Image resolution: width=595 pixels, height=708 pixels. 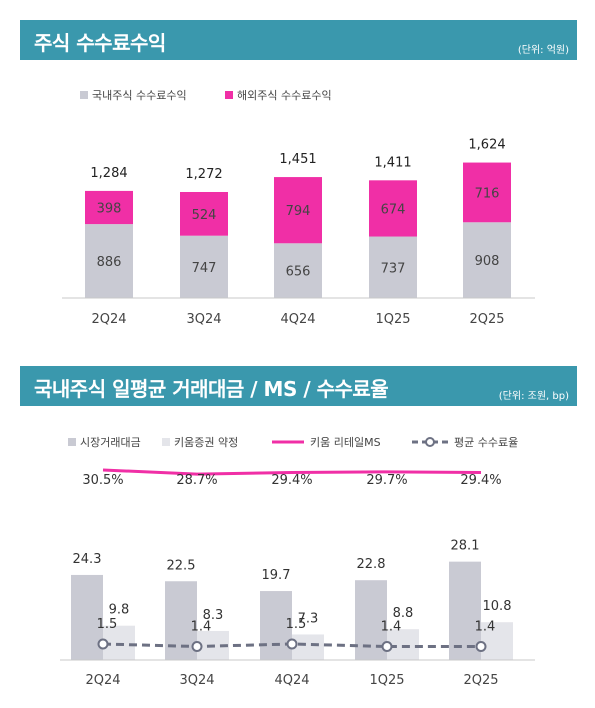 I want to click on data-label-market: 22.8, so click(x=371, y=564).